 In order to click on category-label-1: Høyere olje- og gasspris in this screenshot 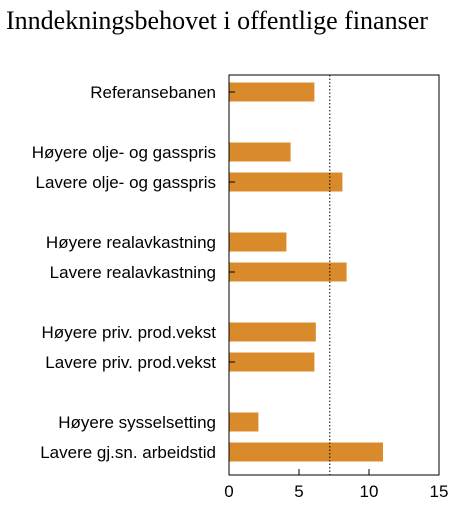, I will do `click(124, 152)`.